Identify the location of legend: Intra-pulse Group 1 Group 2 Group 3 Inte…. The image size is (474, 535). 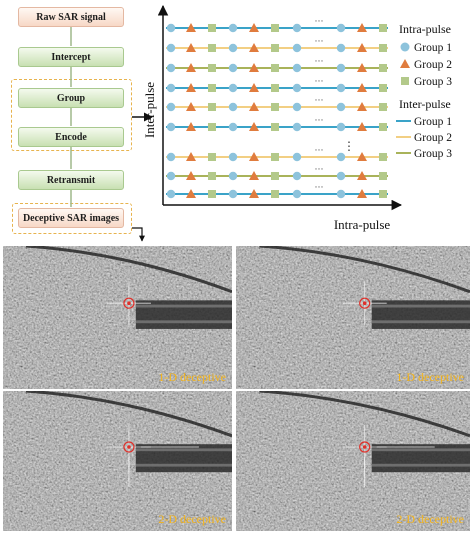
(424, 91).